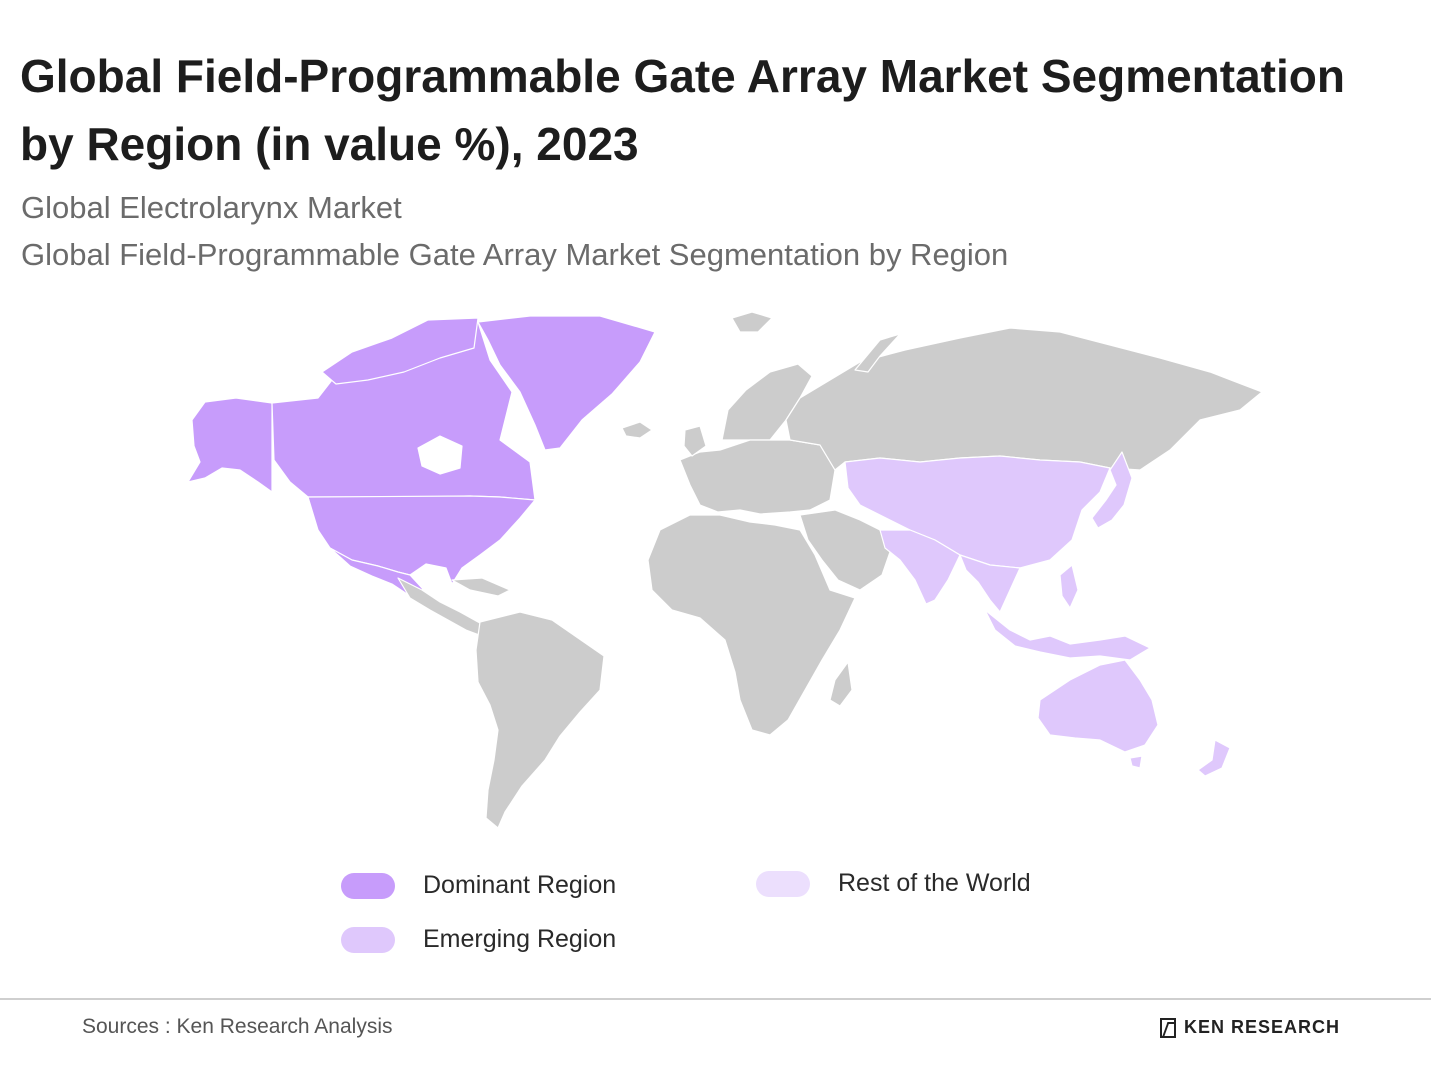 This screenshot has height=1073, width=1431. What do you see at coordinates (1262, 1027) in the screenshot?
I see `brand-name: KEN RESEARCH` at bounding box center [1262, 1027].